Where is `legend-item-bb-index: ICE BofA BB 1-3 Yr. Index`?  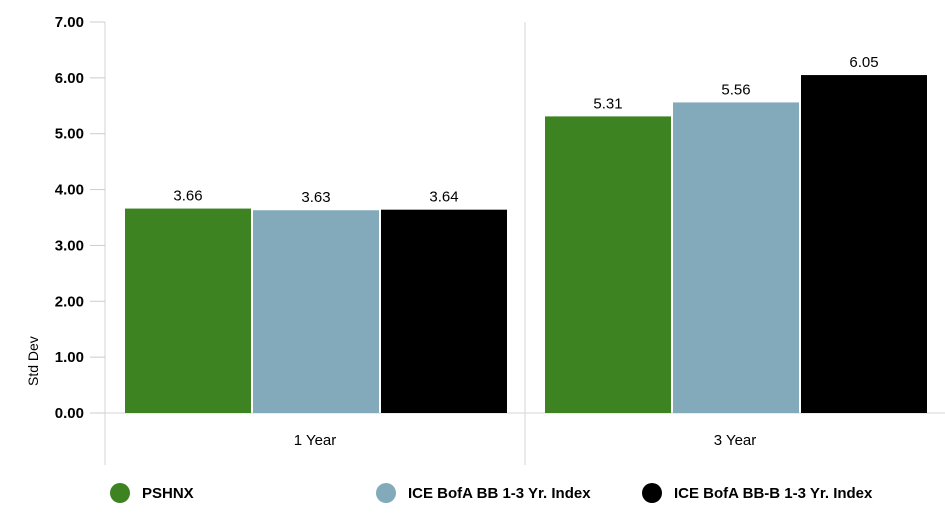 legend-item-bb-index: ICE BofA BB 1-3 Yr. Index is located at coordinates (483, 493).